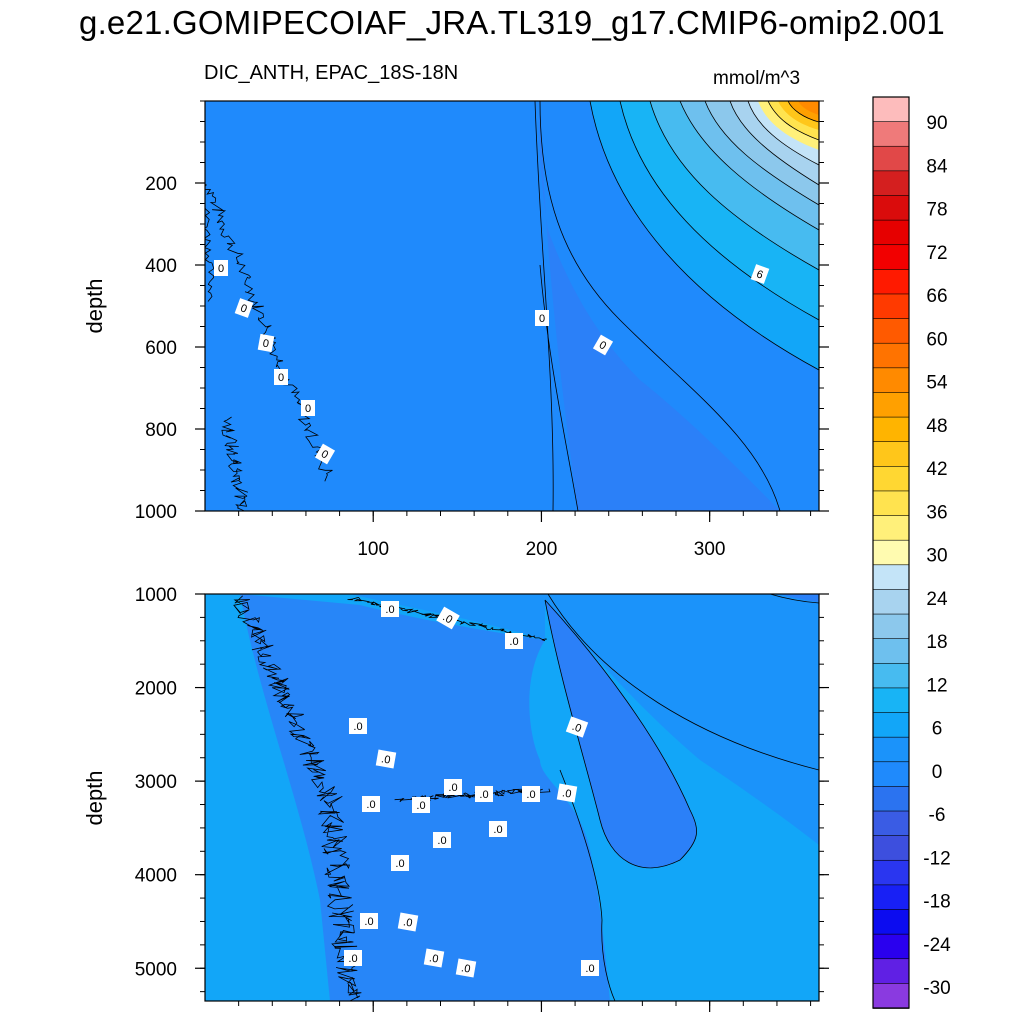 The width and height of the screenshot is (1024, 1024). Describe the element at coordinates (156, 689) in the screenshot. I see `y-tick-label: 2000` at that location.